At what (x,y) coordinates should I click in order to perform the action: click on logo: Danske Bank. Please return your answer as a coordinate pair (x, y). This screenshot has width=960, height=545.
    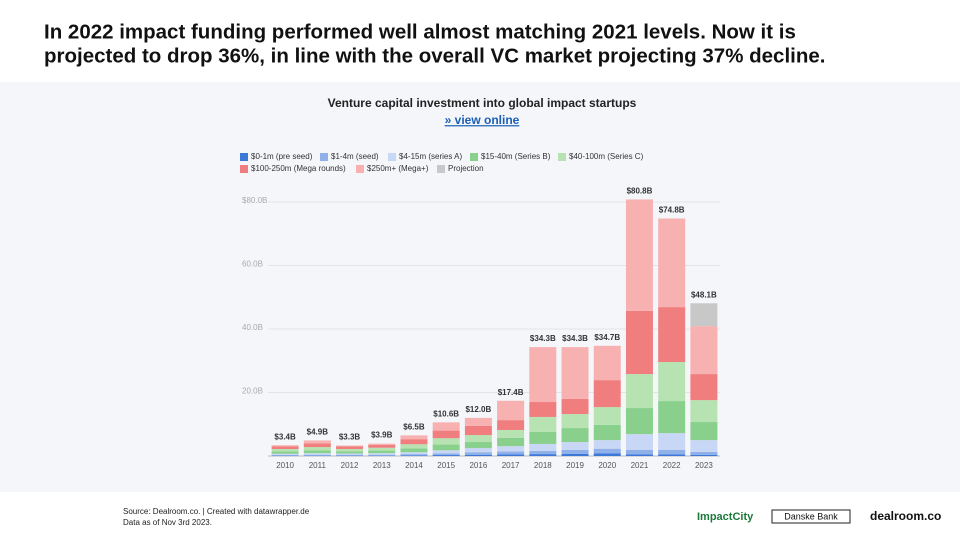
    Looking at the image, I should click on (811, 516).